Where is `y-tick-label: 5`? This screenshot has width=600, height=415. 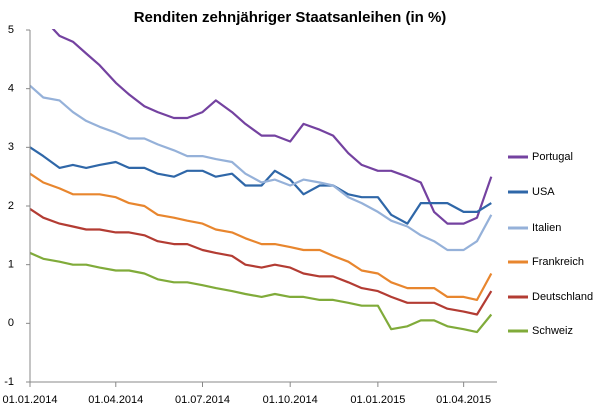 y-tick-label: 5 is located at coordinates (11, 30).